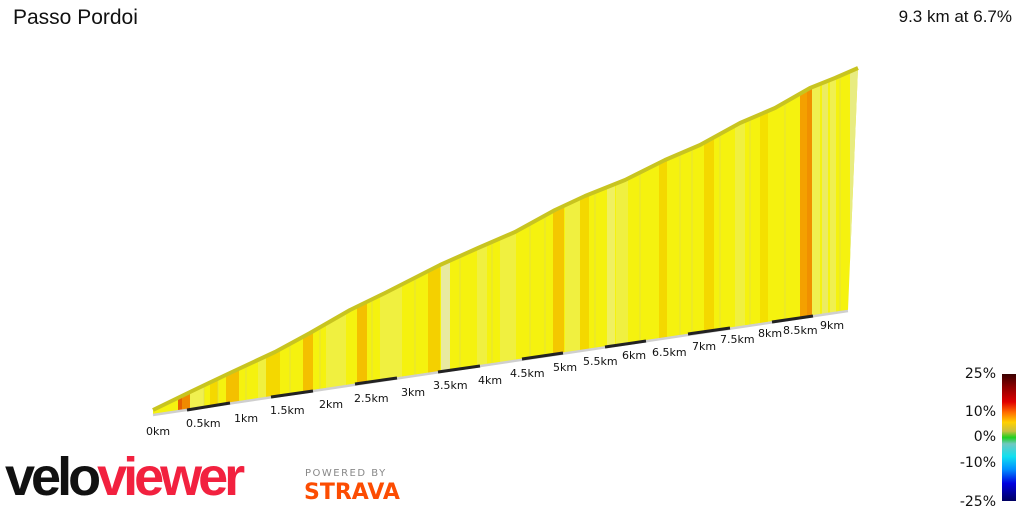  I want to click on svg-text: 8.5km, so click(800, 330).